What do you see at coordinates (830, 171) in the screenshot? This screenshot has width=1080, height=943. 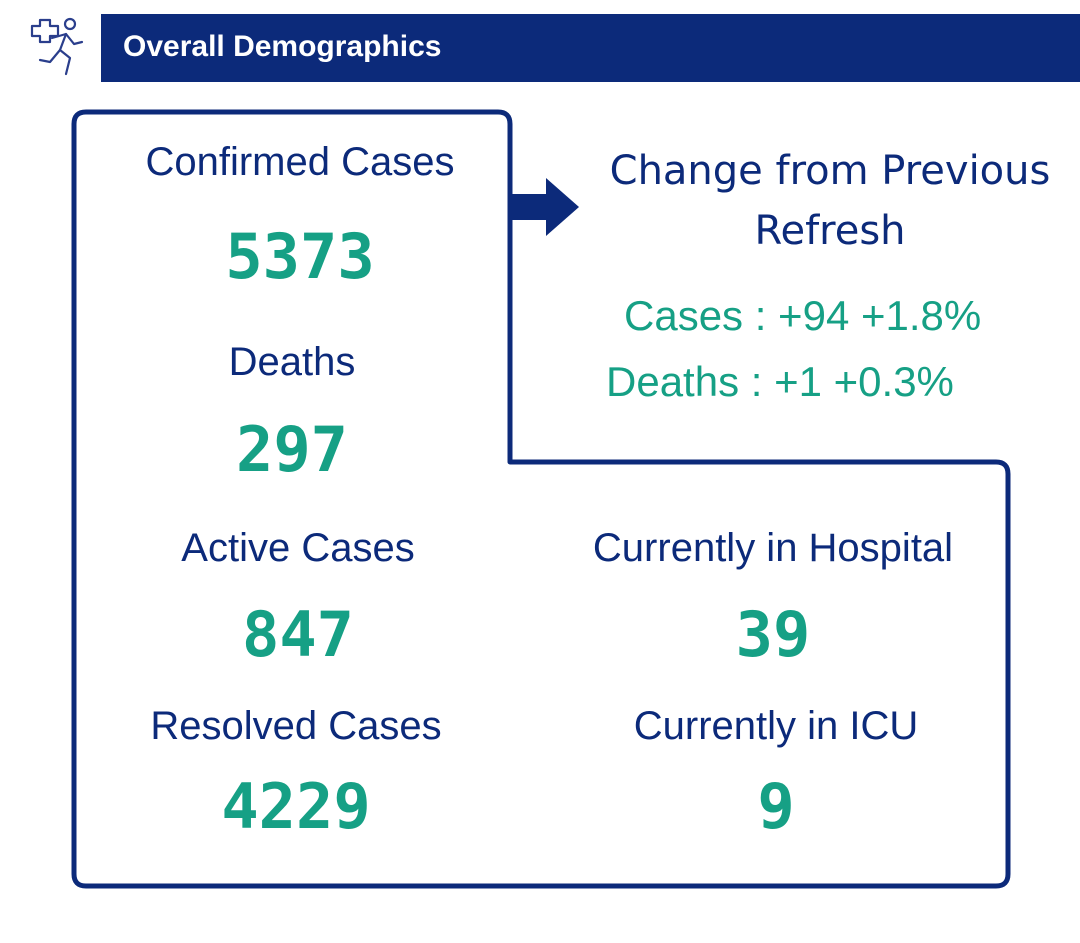 I see `change-title-line1: Change from Previous` at bounding box center [830, 171].